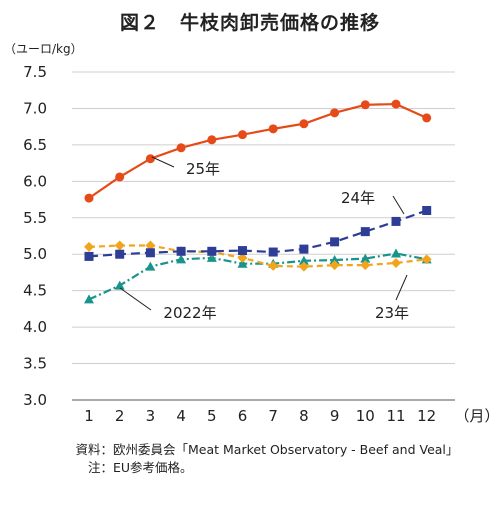  What do you see at coordinates (426, 416) in the screenshot?
I see `x-tick-label: 12` at bounding box center [426, 416].